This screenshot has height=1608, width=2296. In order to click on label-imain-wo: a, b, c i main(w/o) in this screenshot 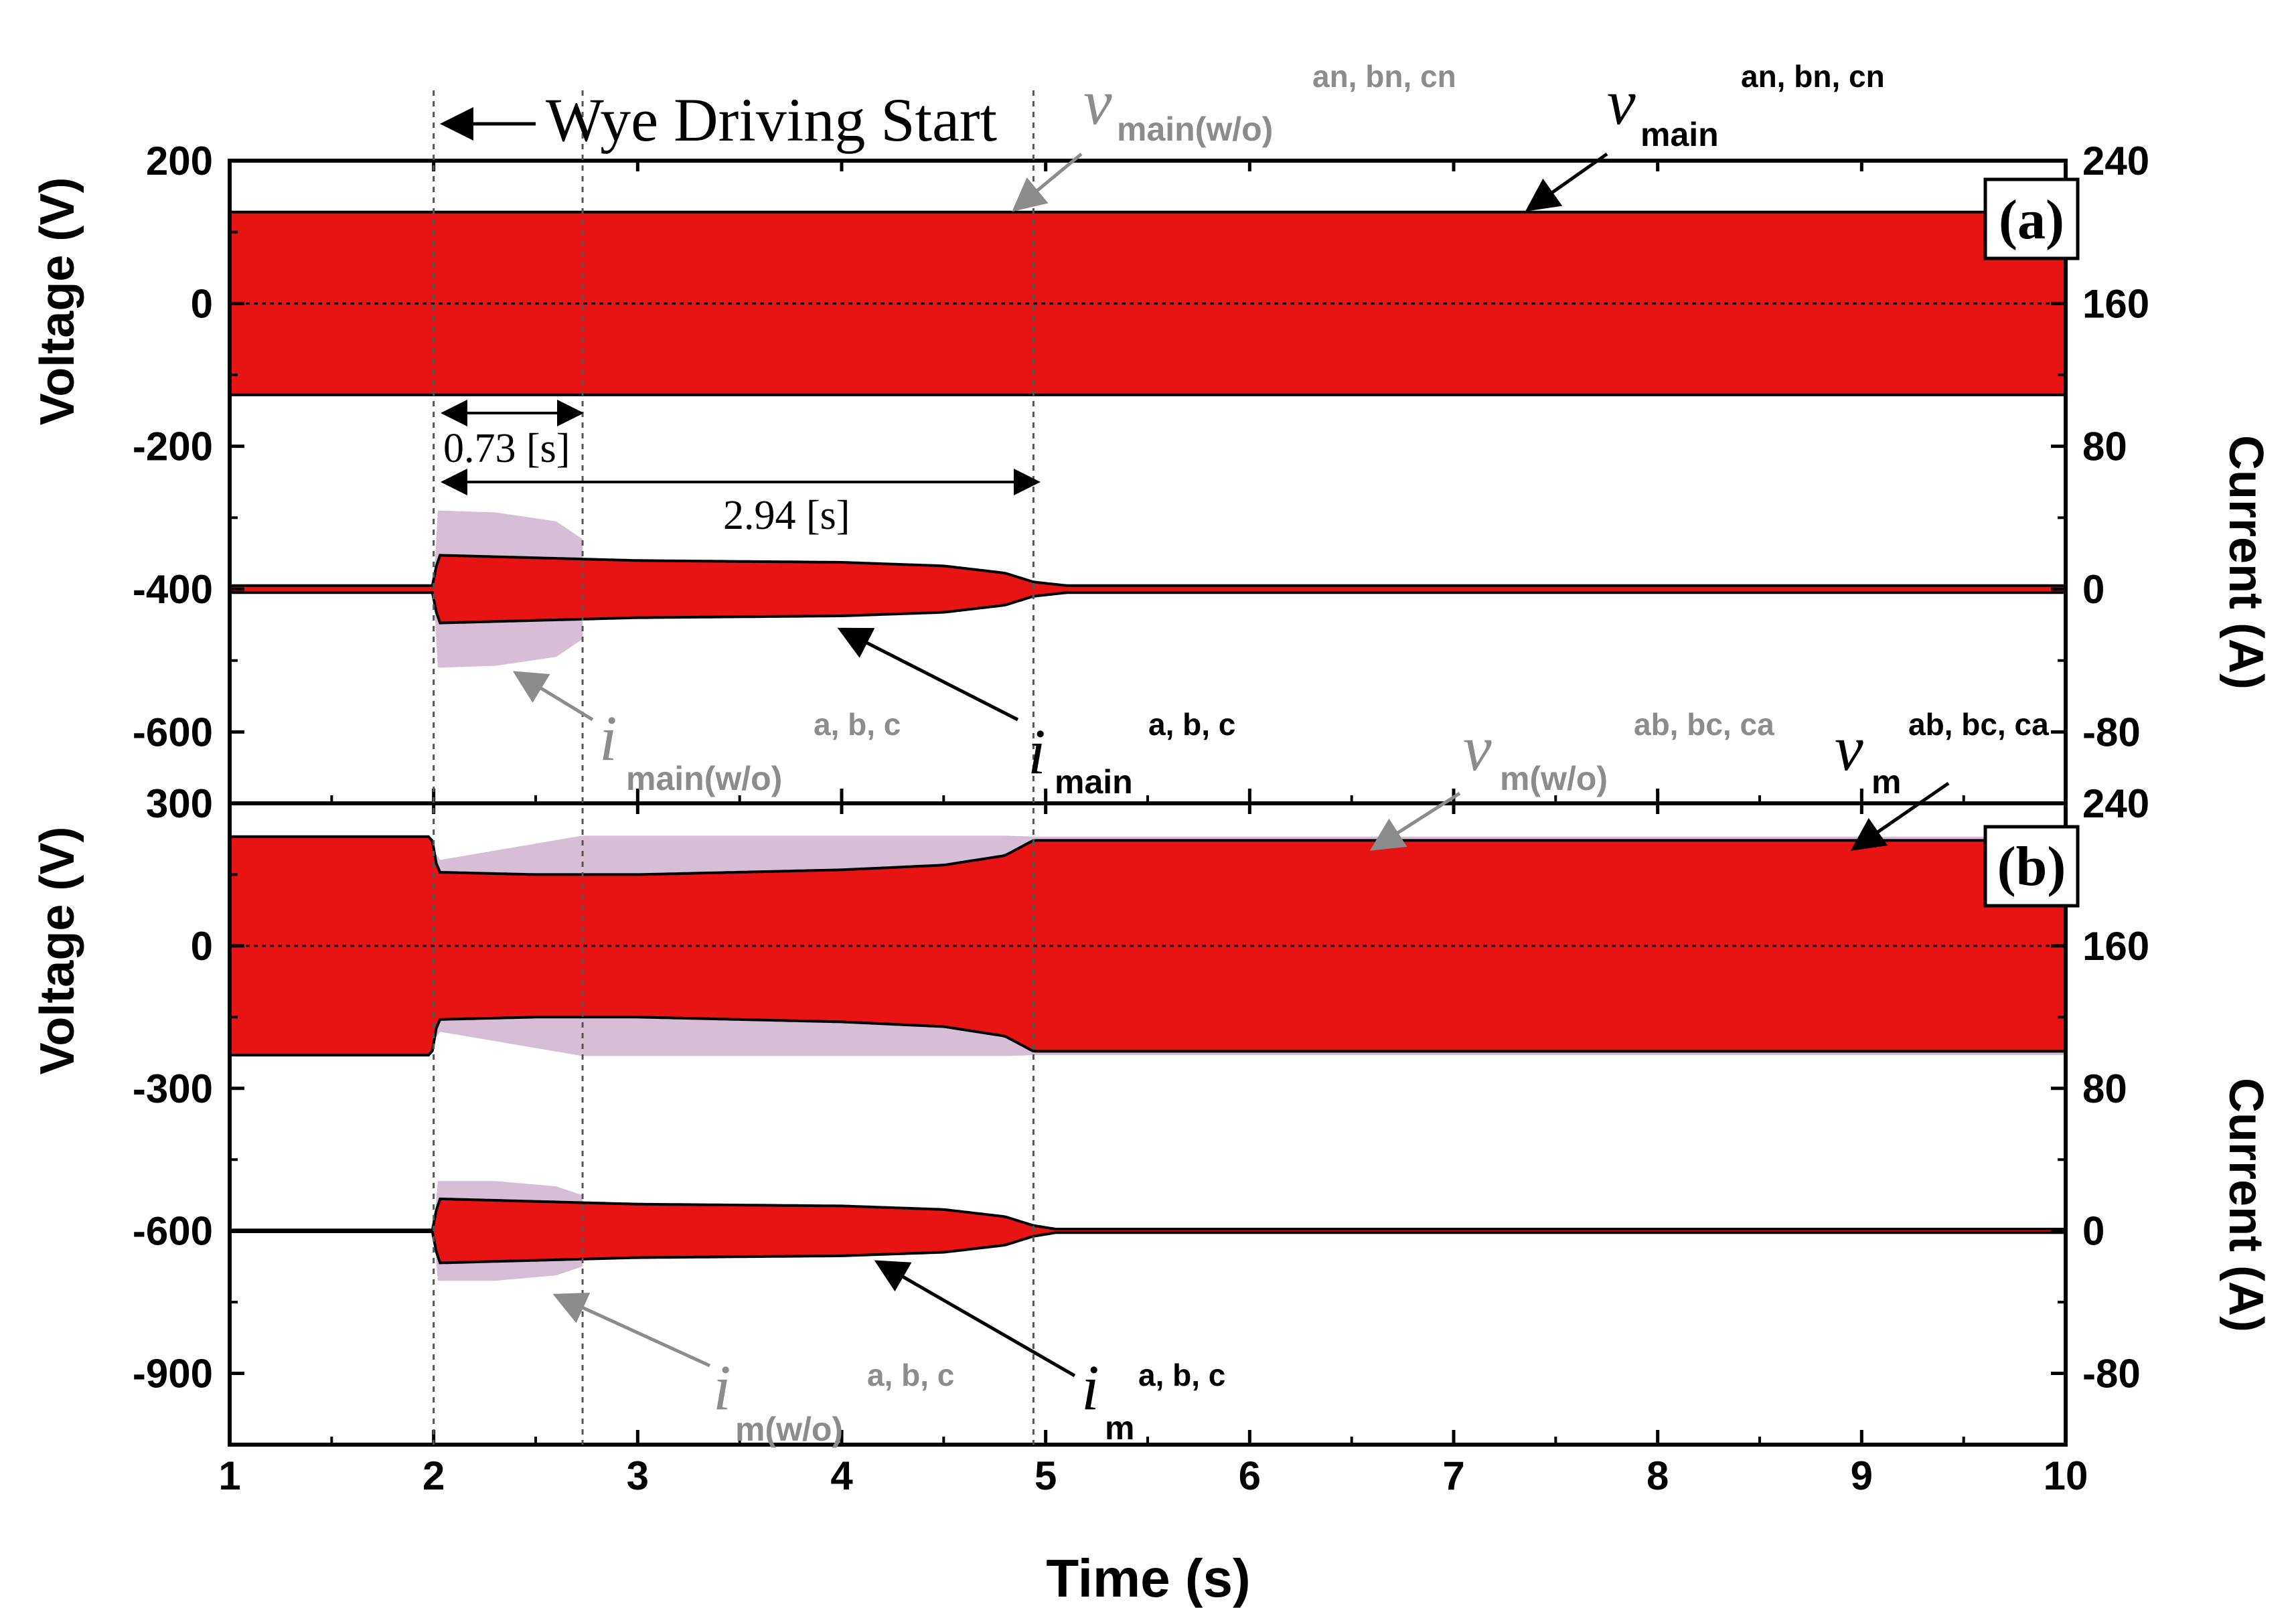, I will do `click(750, 749)`.